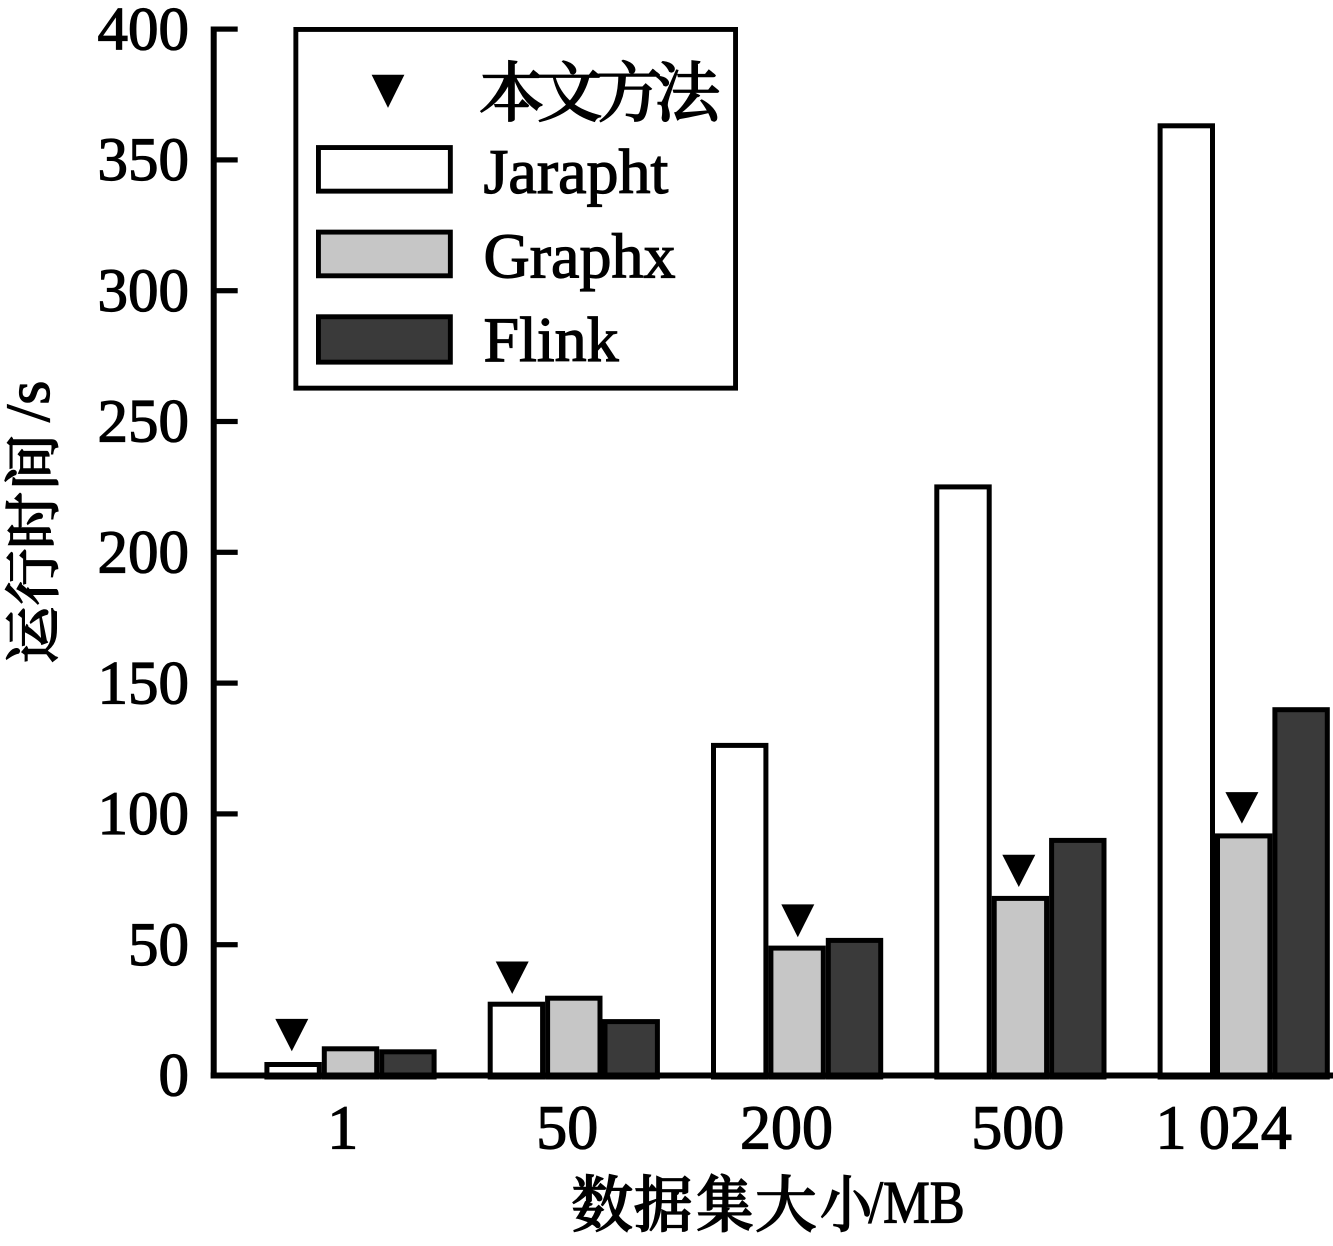  What do you see at coordinates (917, 1203) in the screenshot?
I see `svg-text: /MB` at bounding box center [917, 1203].